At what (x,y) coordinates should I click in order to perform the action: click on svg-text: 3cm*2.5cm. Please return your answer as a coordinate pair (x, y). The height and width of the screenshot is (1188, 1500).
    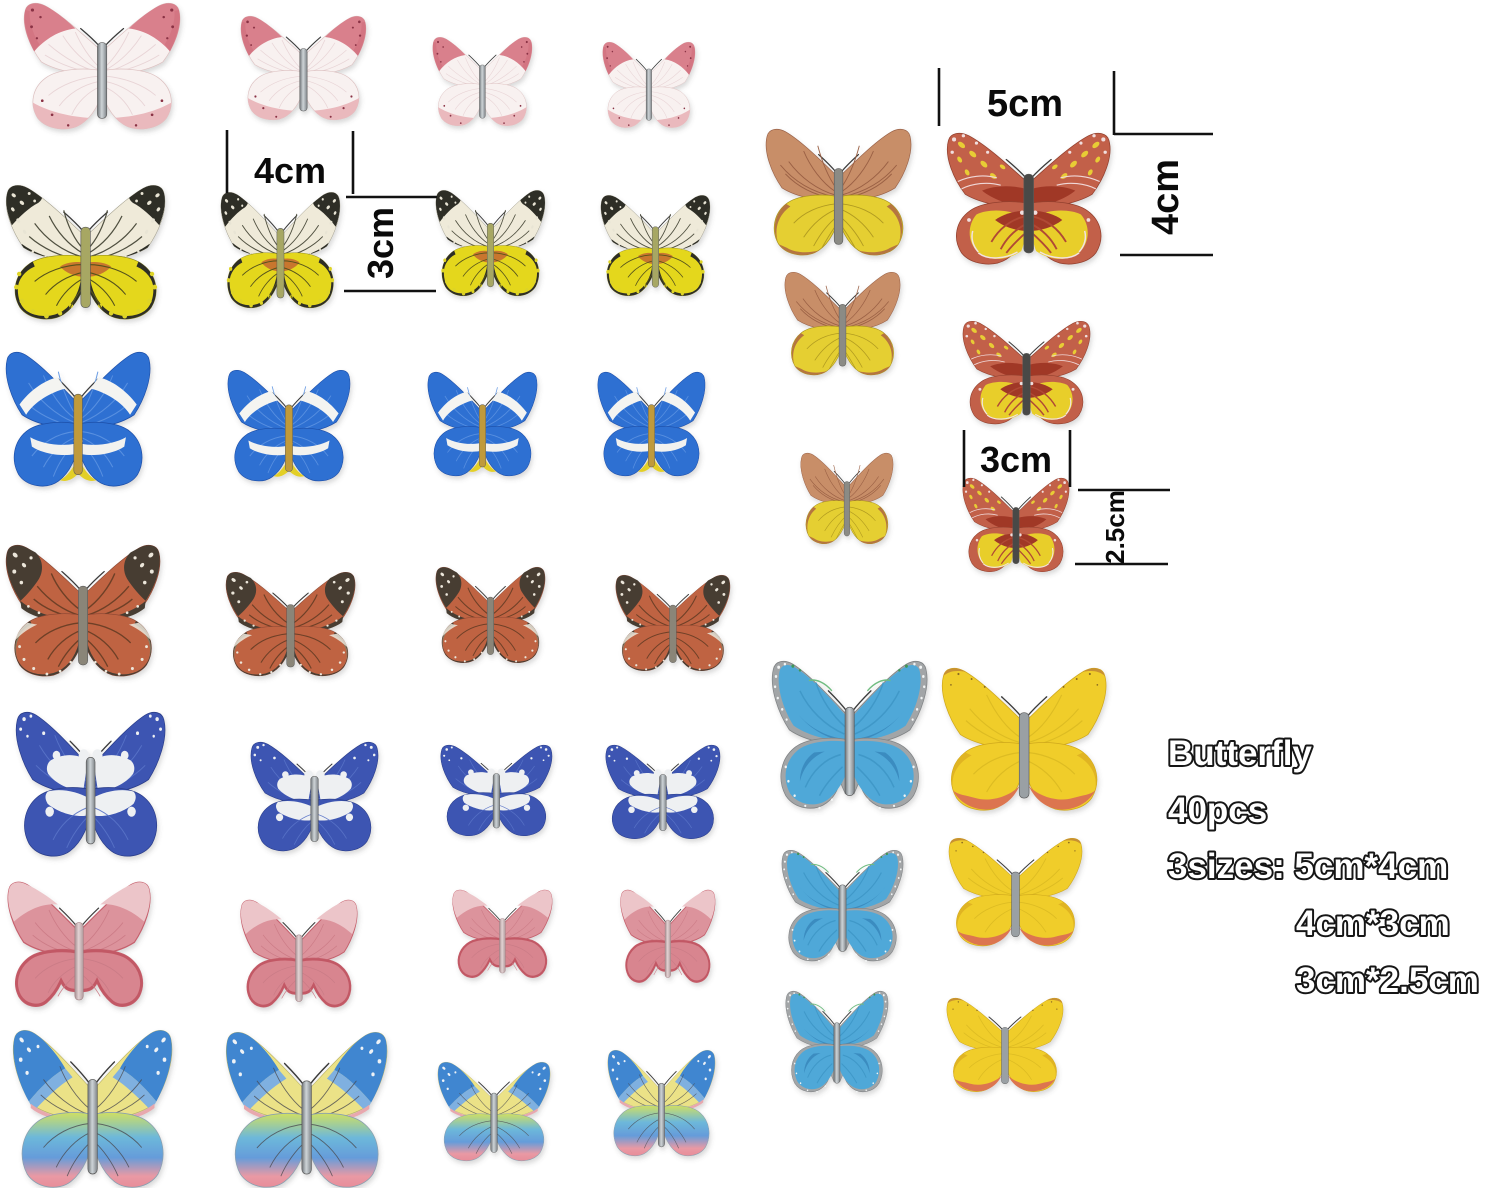
    Looking at the image, I should click on (1387, 980).